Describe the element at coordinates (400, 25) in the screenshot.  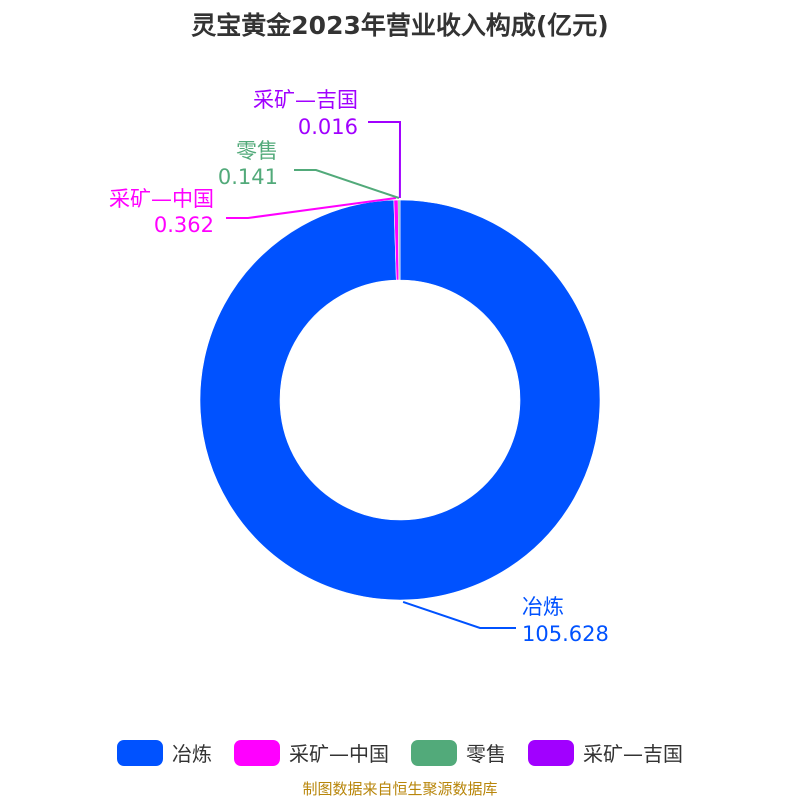
I see `chart-title: 灵宝黄金2023年营业收入构成(亿元)` at that location.